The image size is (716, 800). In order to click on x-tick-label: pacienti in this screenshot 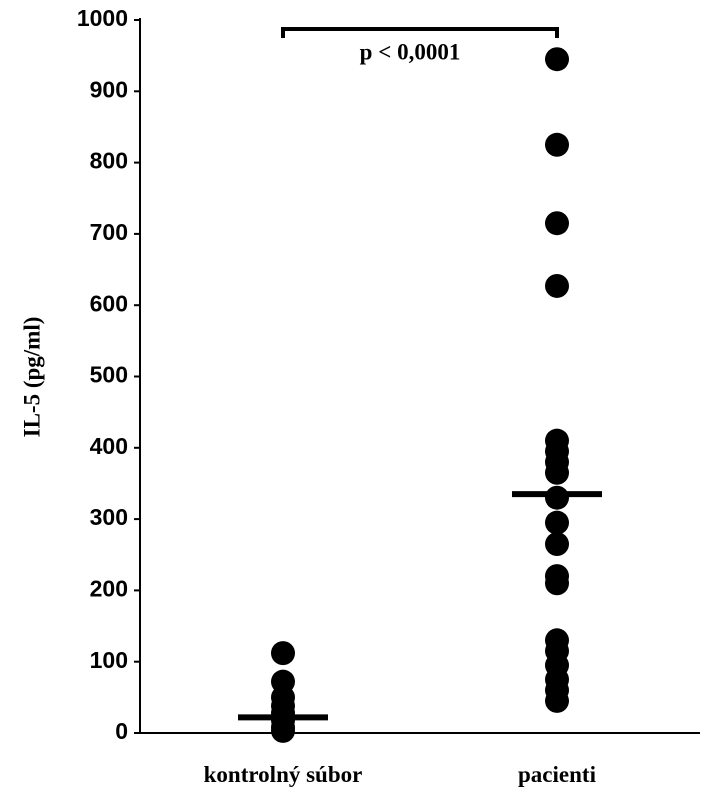, I will do `click(557, 774)`.